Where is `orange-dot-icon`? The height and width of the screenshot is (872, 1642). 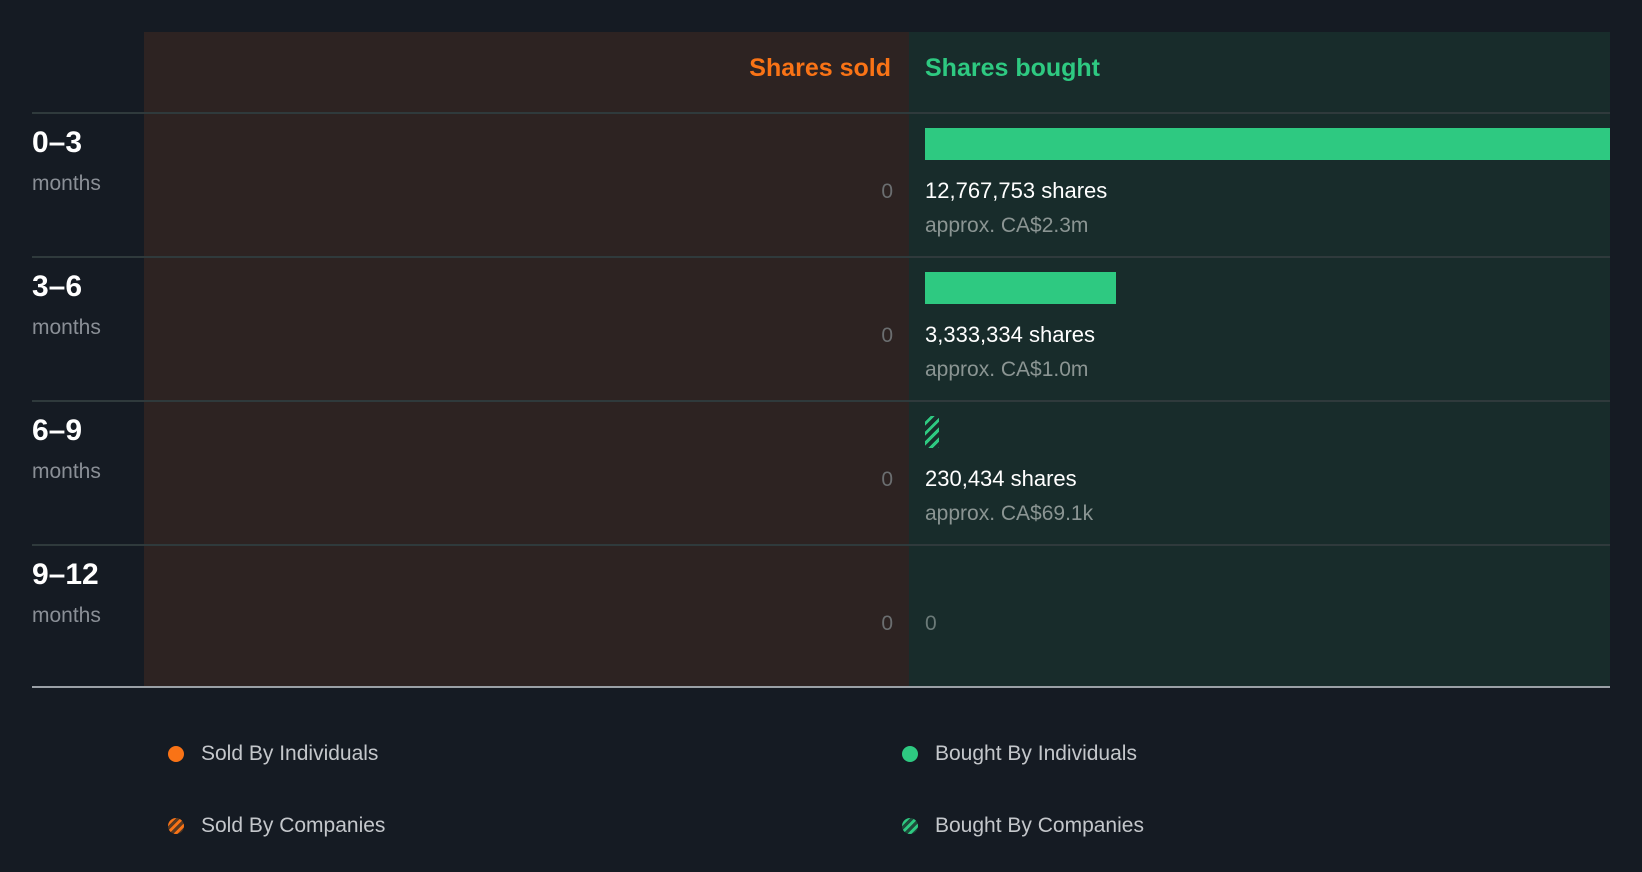 orange-dot-icon is located at coordinates (176, 754).